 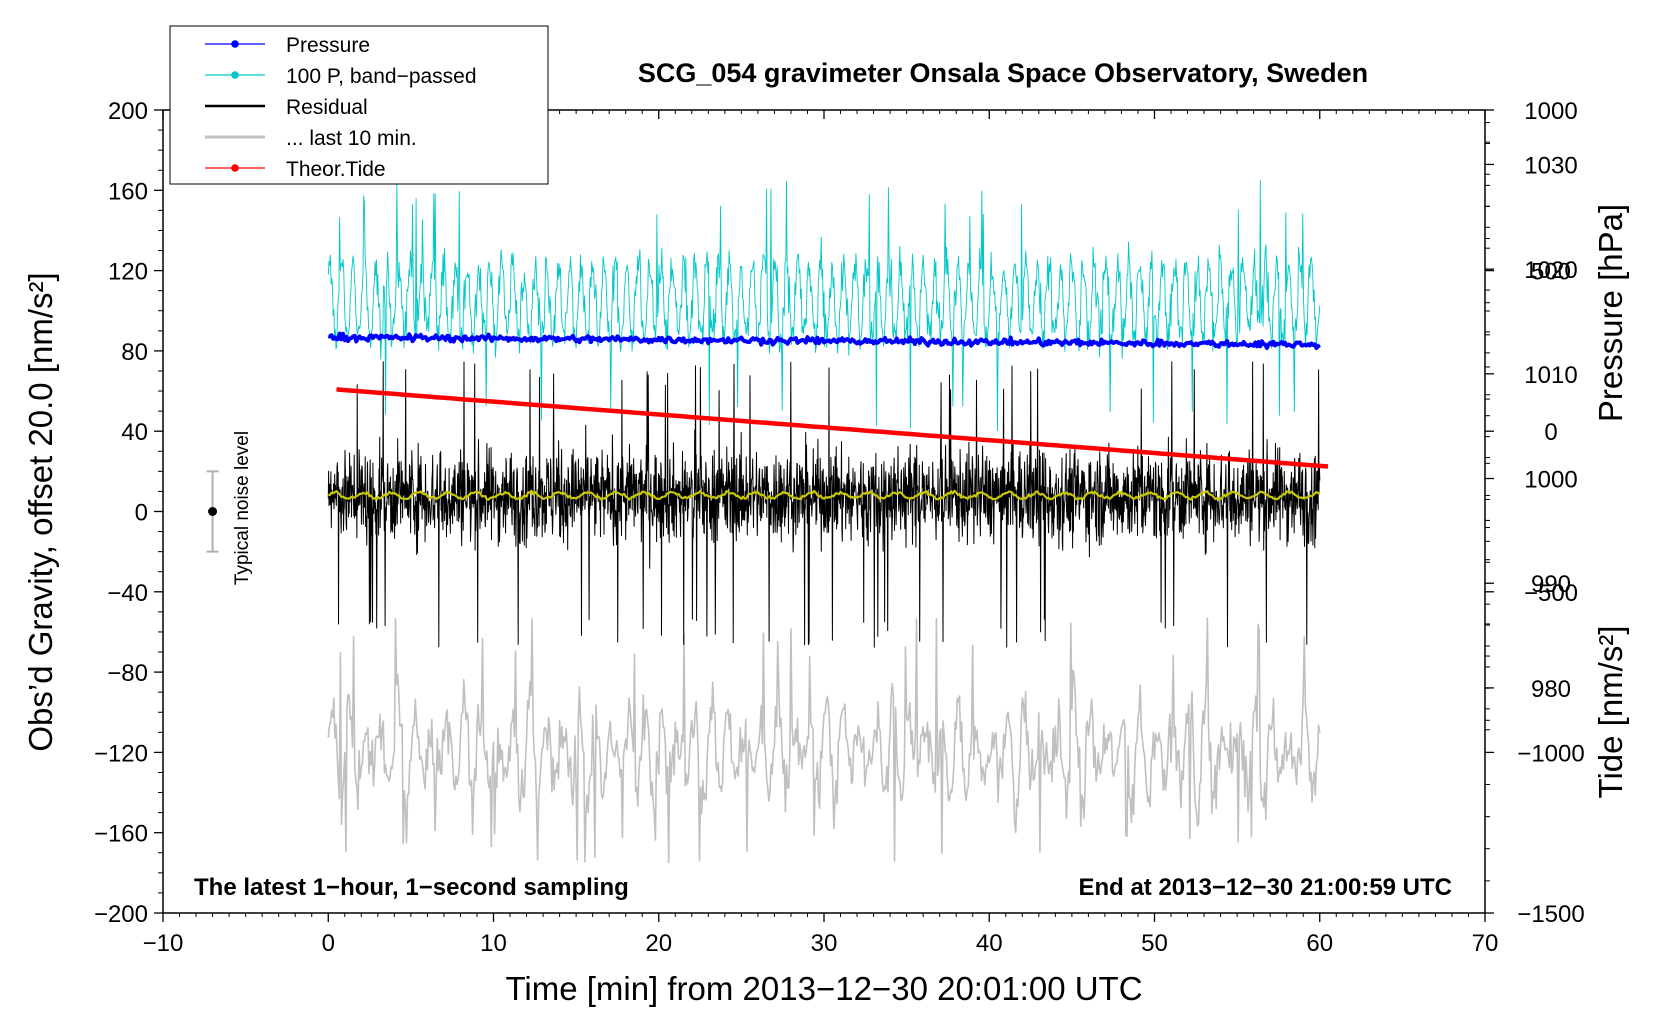 I want to click on tide-tick-label: 0, so click(x=1550, y=432).